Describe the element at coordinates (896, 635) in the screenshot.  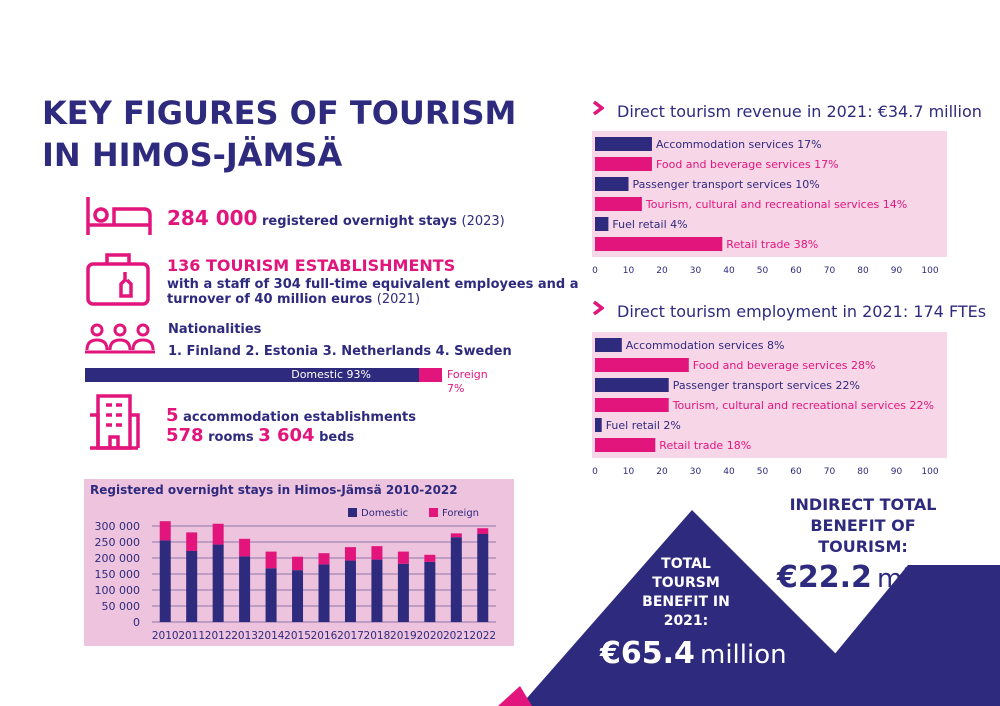
I see `indirect-benefit-shape` at that location.